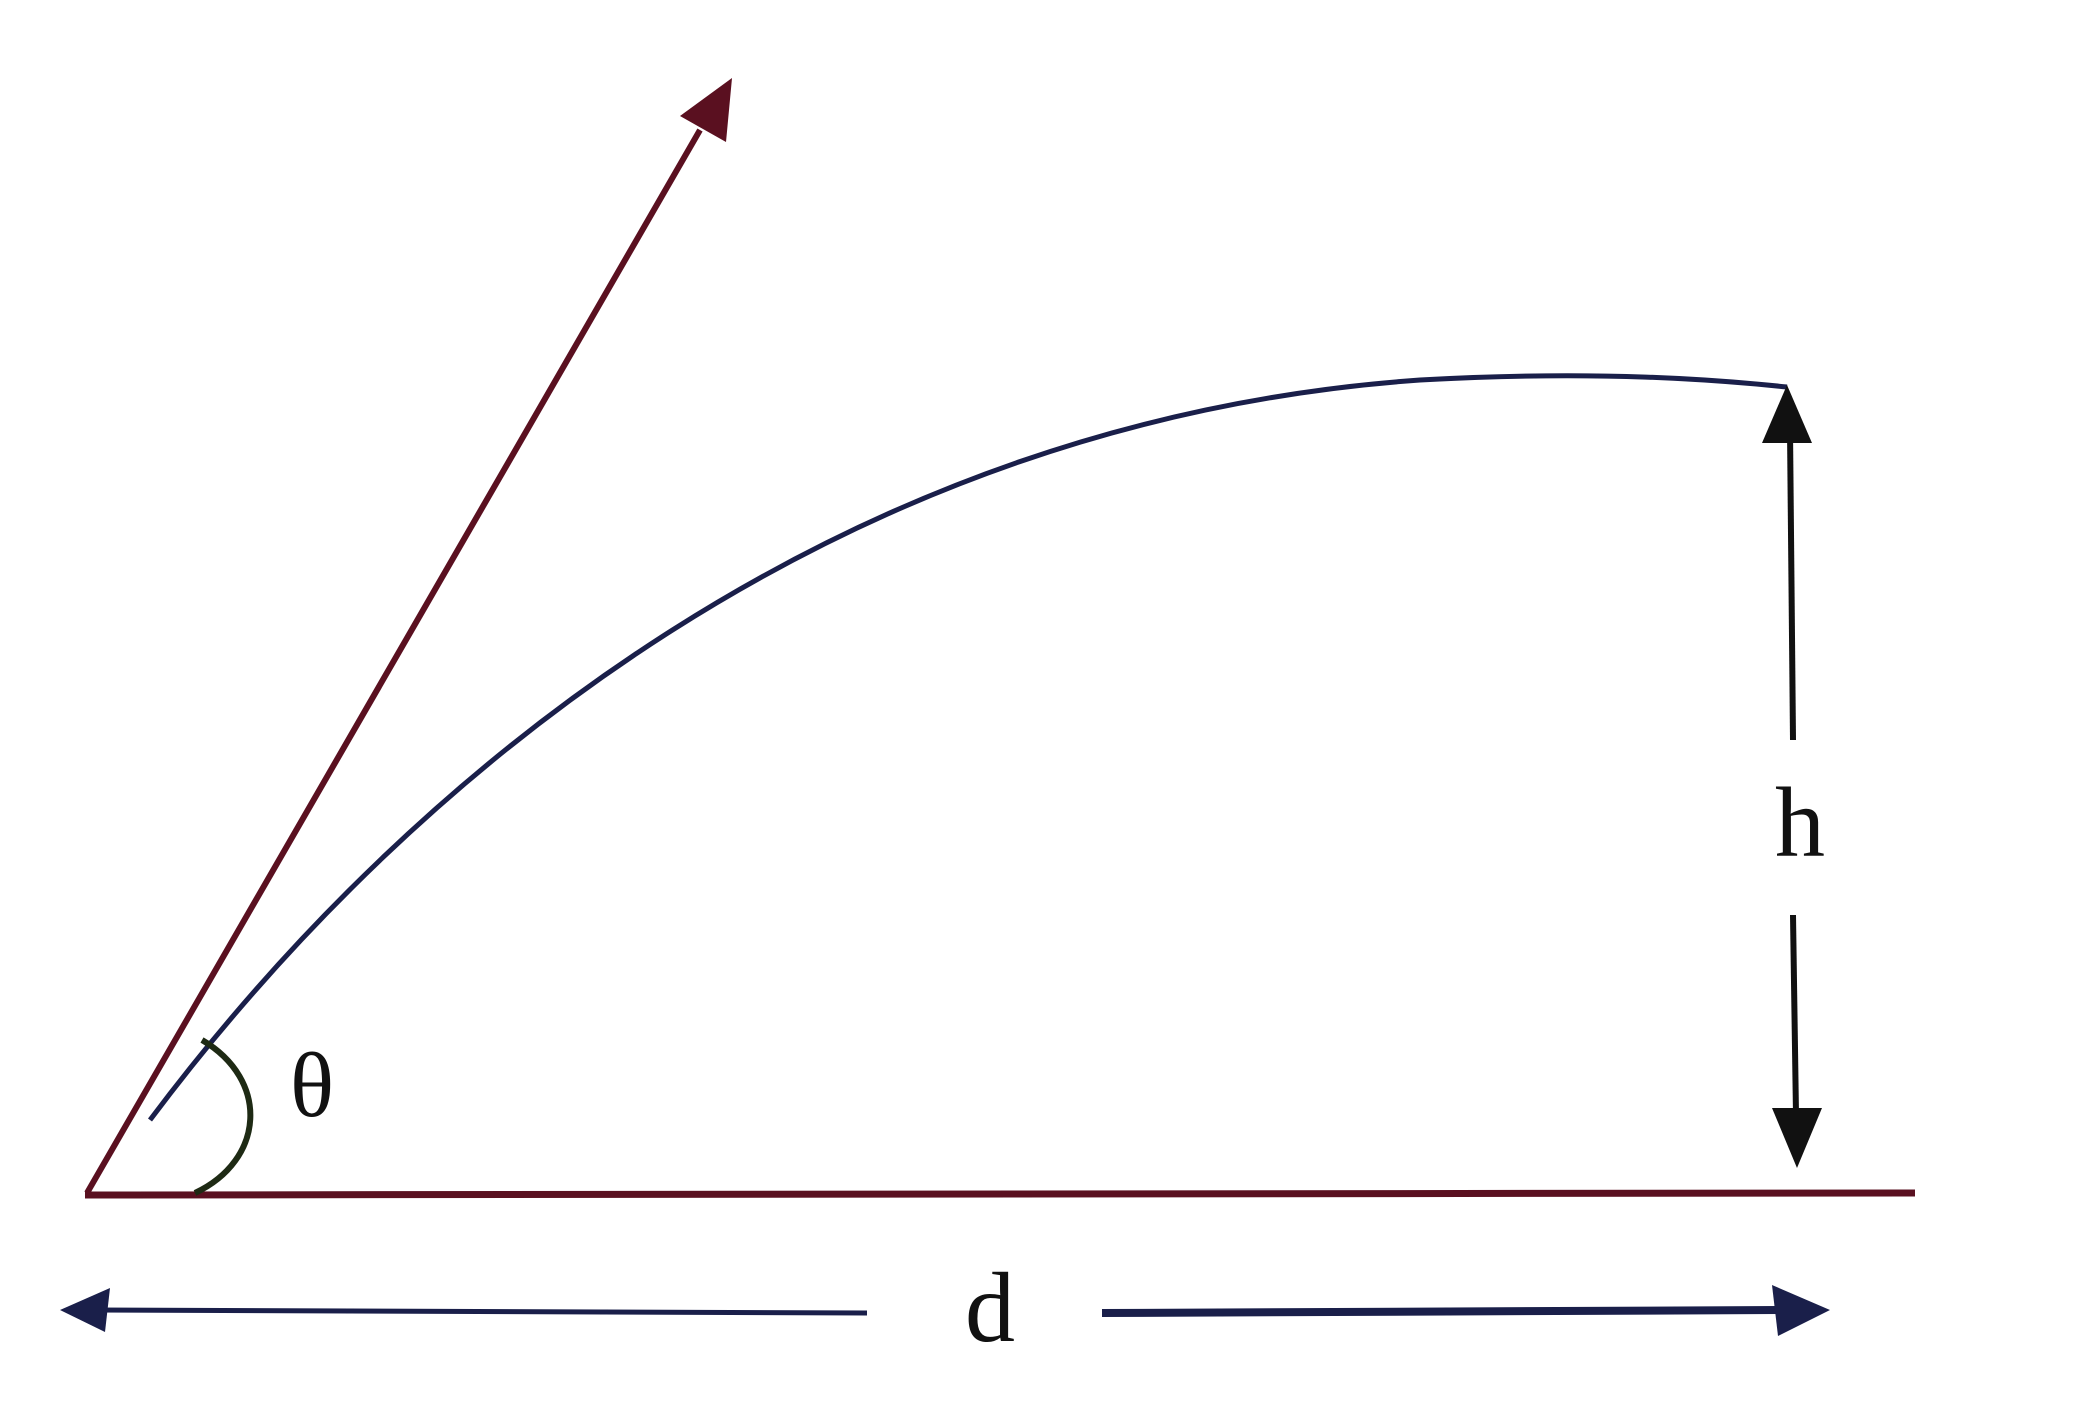 The height and width of the screenshot is (1416, 2096). What do you see at coordinates (312, 1085) in the screenshot?
I see `angle-label: θ` at bounding box center [312, 1085].